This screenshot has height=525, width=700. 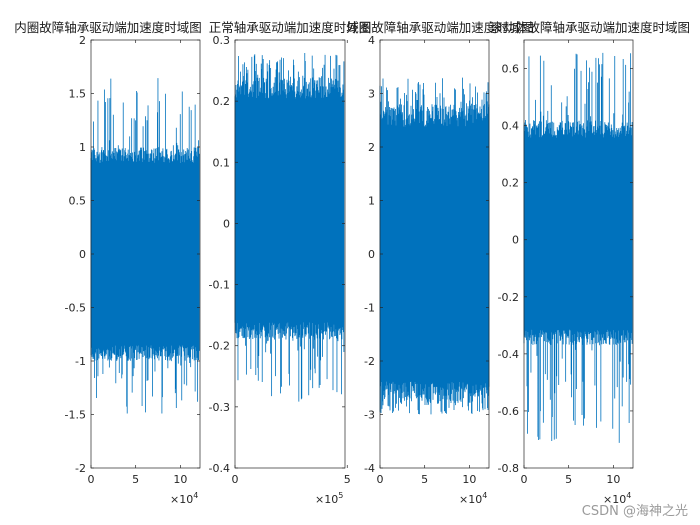 What do you see at coordinates (511, 69) in the screenshot?
I see `y-tick-label: 0.6` at bounding box center [511, 69].